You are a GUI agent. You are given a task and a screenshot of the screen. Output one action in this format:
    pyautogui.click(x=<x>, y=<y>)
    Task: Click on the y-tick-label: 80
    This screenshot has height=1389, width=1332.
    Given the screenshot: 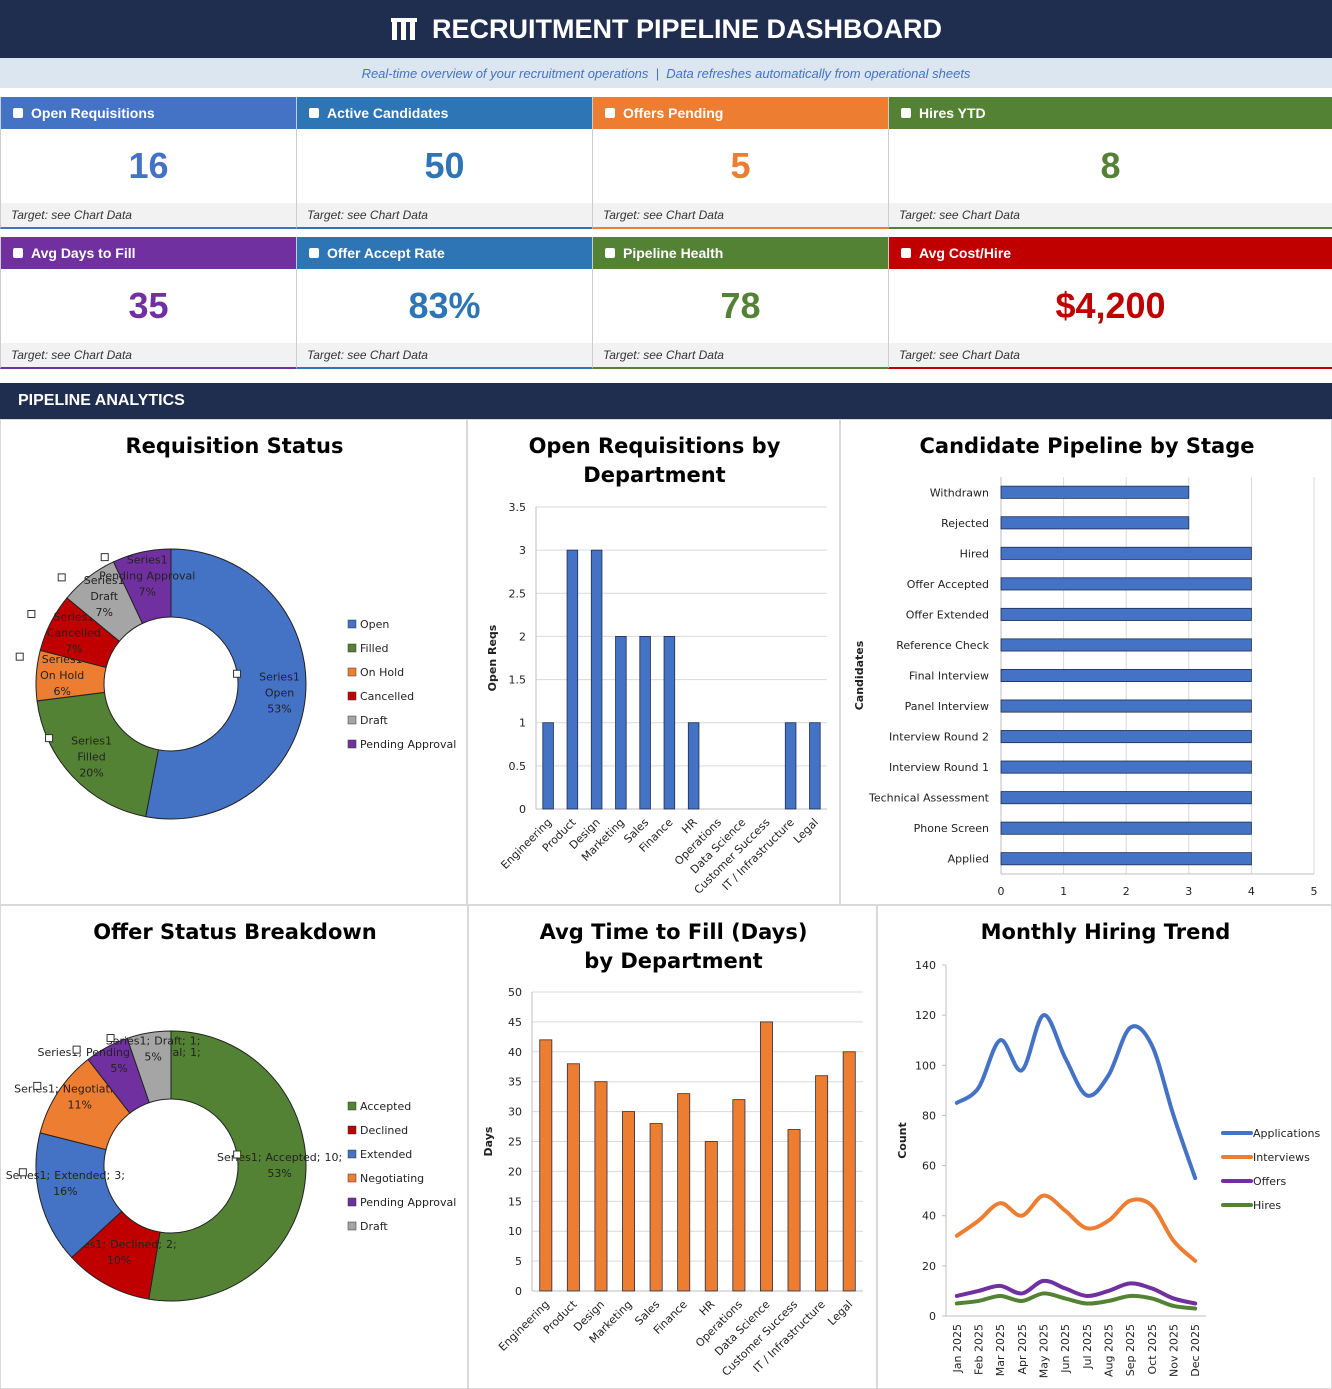 What is the action you would take?
    pyautogui.click(x=929, y=1115)
    